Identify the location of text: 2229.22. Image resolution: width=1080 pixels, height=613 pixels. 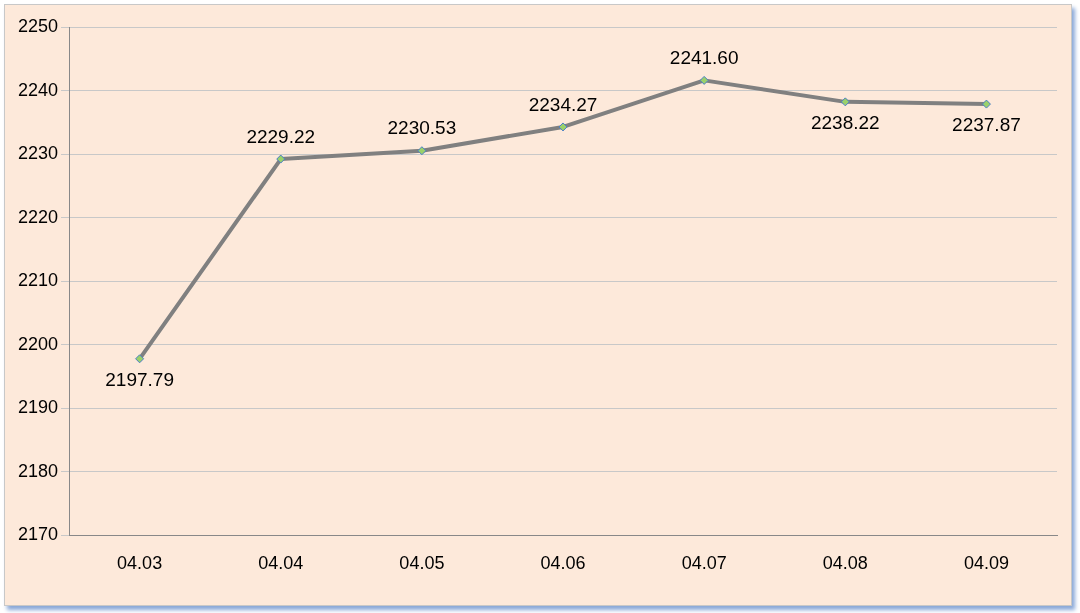
(281, 136).